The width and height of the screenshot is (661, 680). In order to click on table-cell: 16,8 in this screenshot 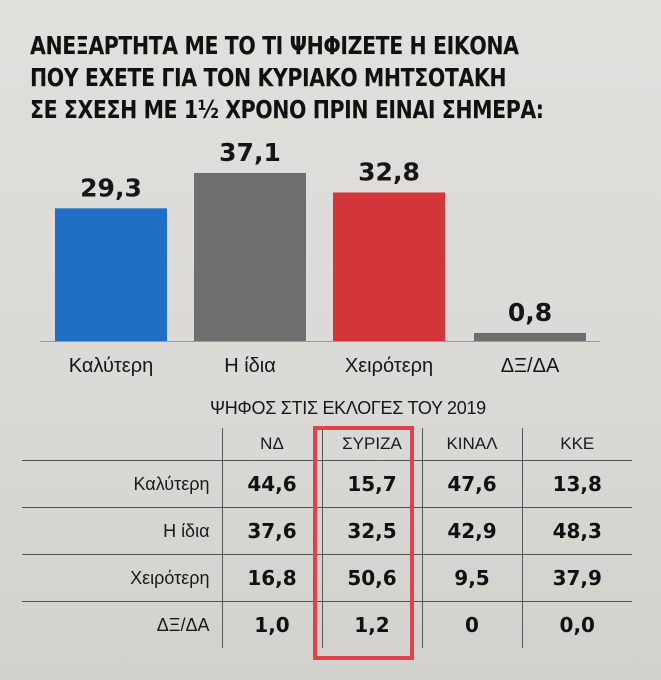, I will do `click(271, 578)`.